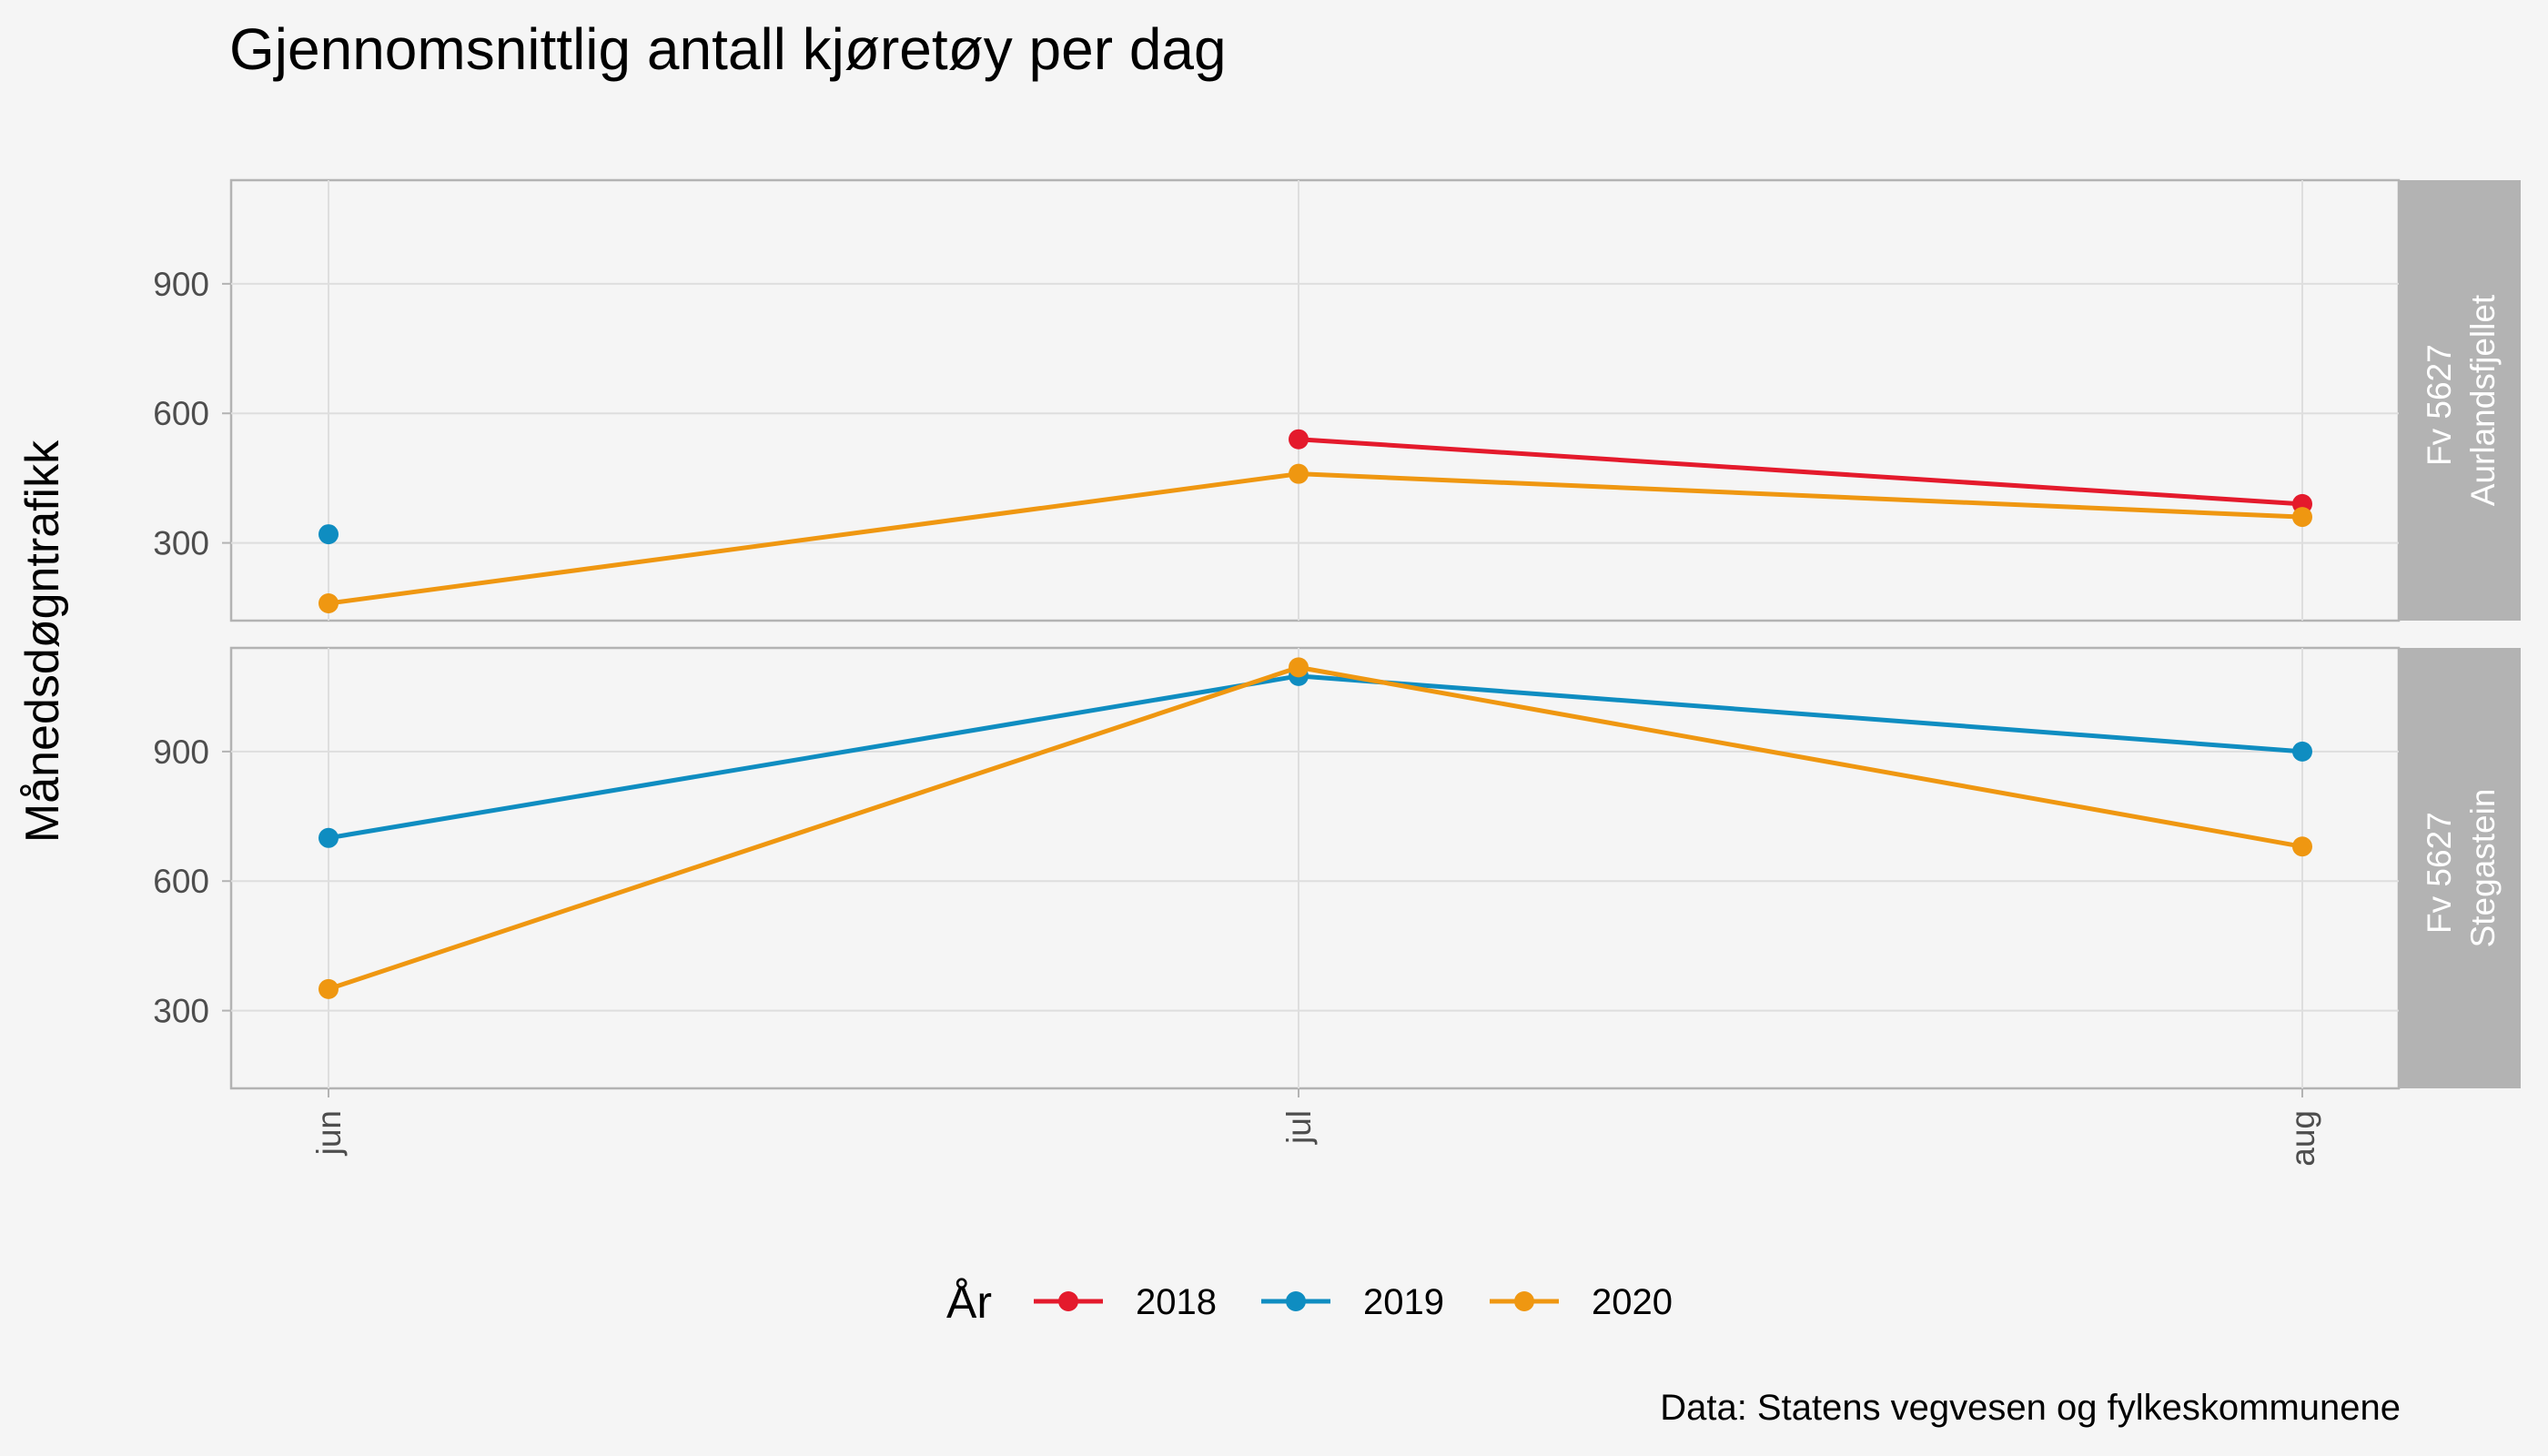 The image size is (2548, 1456). I want to click on panel-2-strip-line2: Stegastein, so click(2483, 869).